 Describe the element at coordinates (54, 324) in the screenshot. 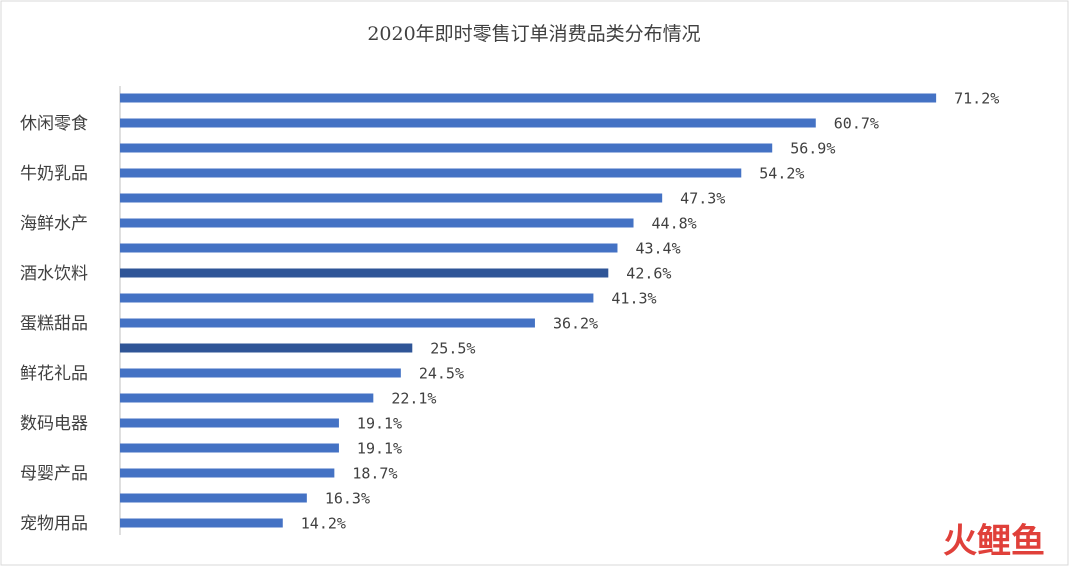

I see `category-label: 蛋糕甜品` at that location.